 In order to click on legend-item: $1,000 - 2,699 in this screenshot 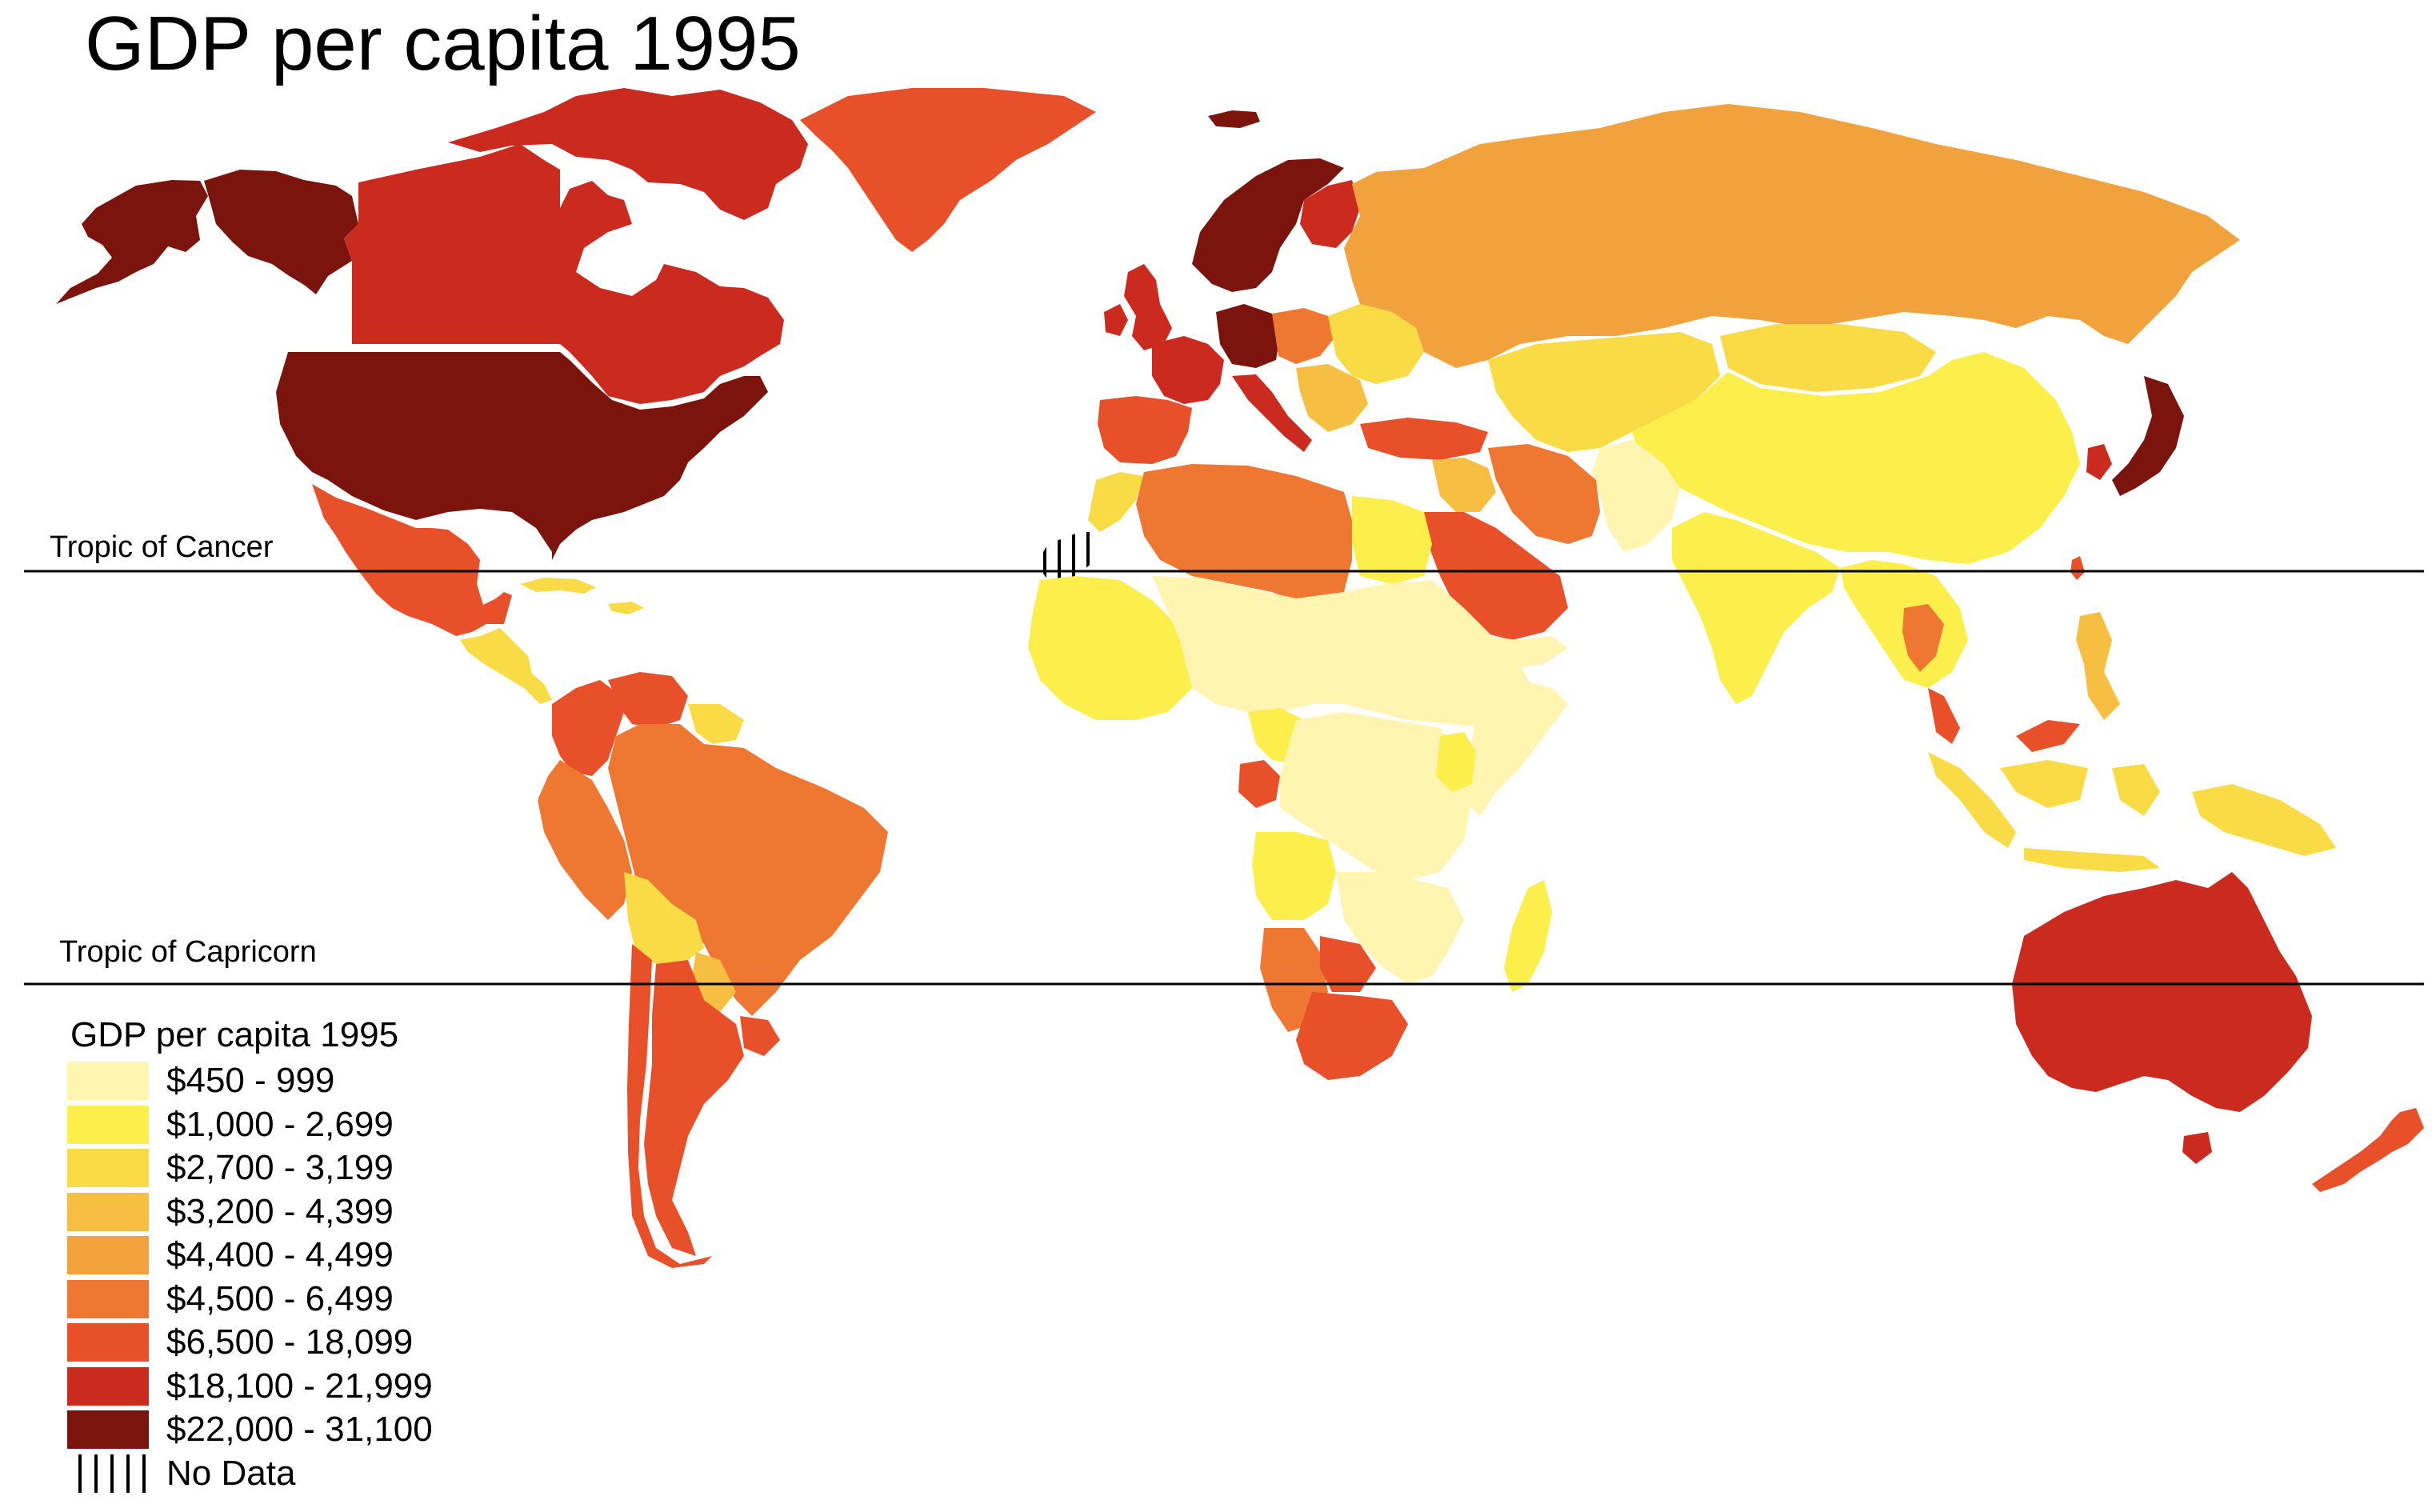, I will do `click(250, 1125)`.